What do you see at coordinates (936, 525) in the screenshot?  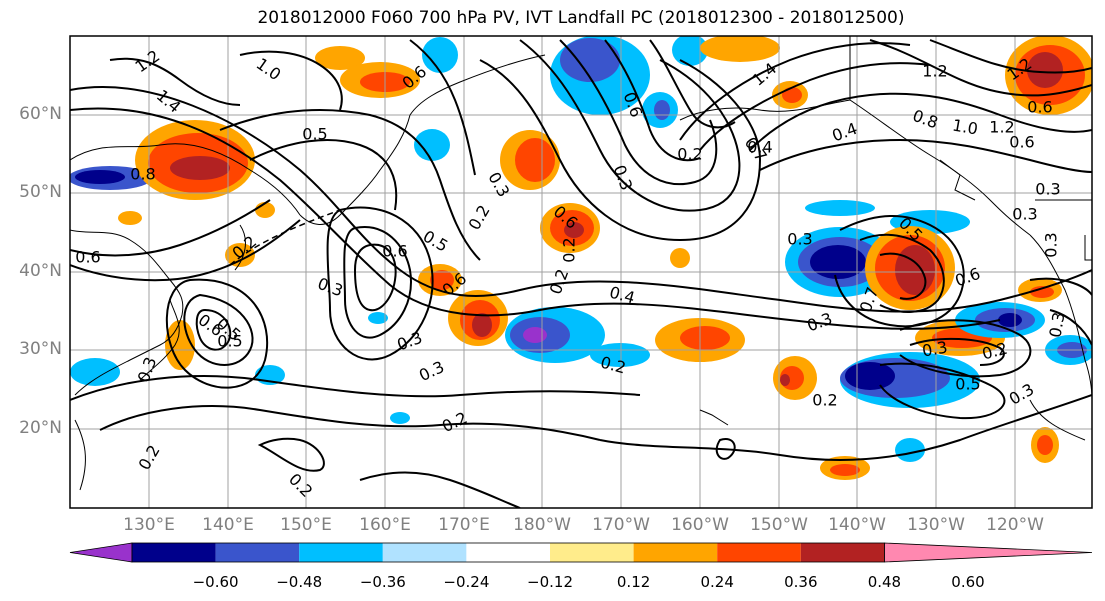 I see `lon-label: 130°W` at bounding box center [936, 525].